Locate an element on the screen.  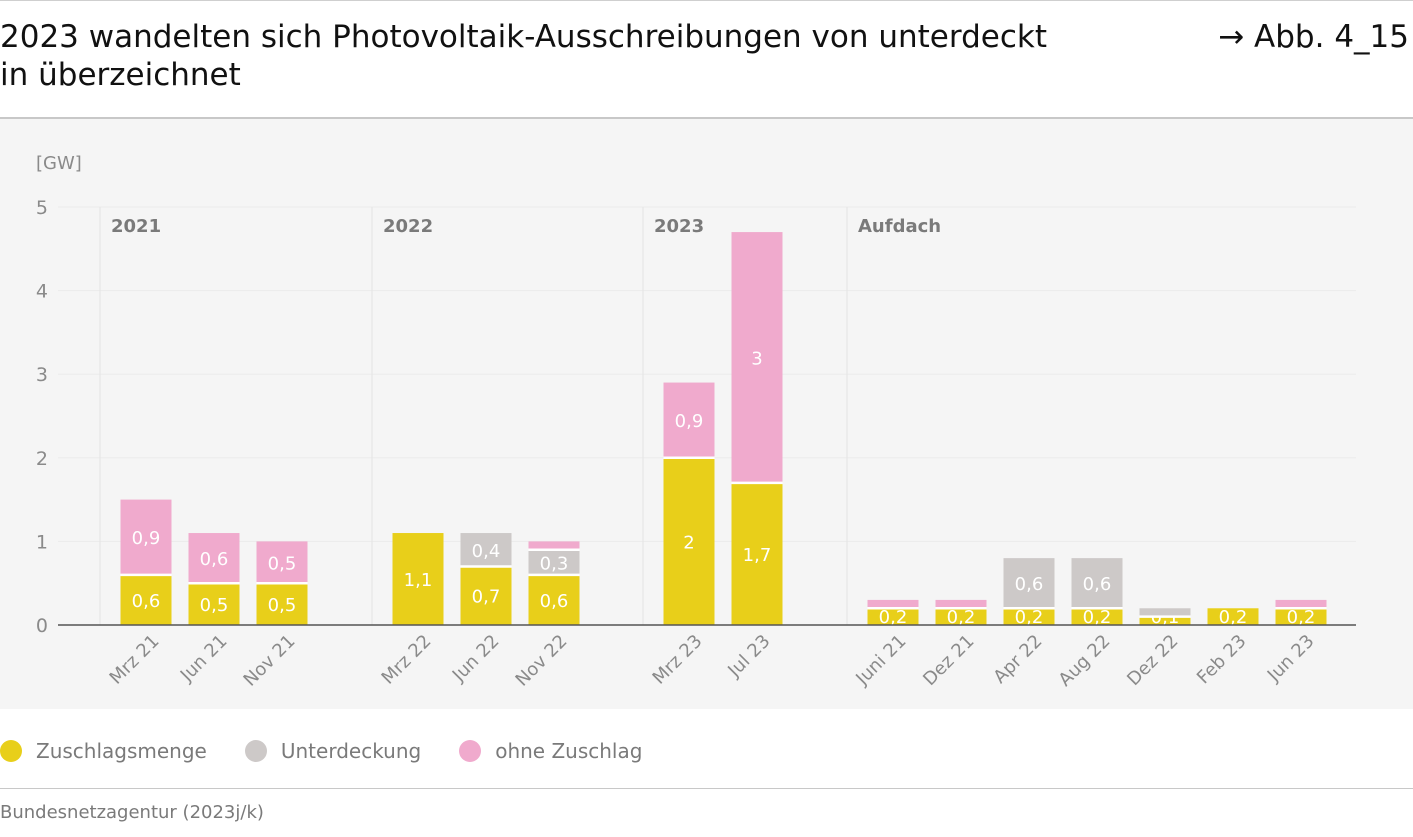
y-tick-label: 1 is located at coordinates (42, 542).